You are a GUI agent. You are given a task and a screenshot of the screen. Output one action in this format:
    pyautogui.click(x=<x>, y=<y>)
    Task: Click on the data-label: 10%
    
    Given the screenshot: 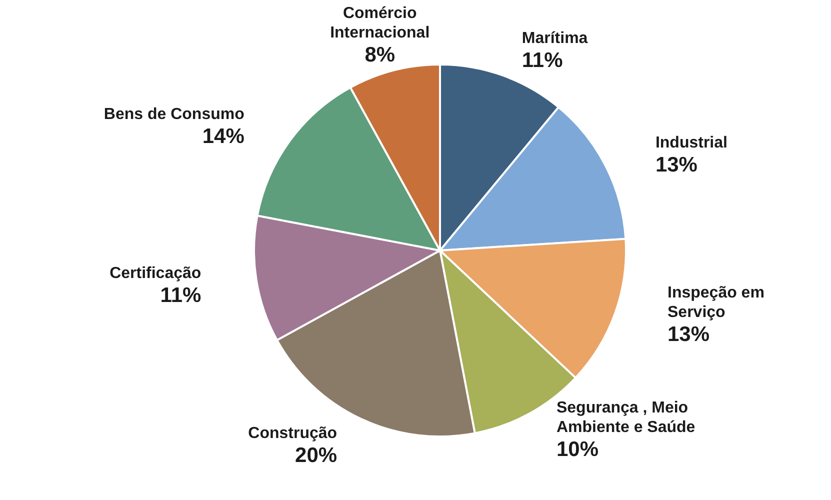 What is the action you would take?
    pyautogui.click(x=577, y=449)
    